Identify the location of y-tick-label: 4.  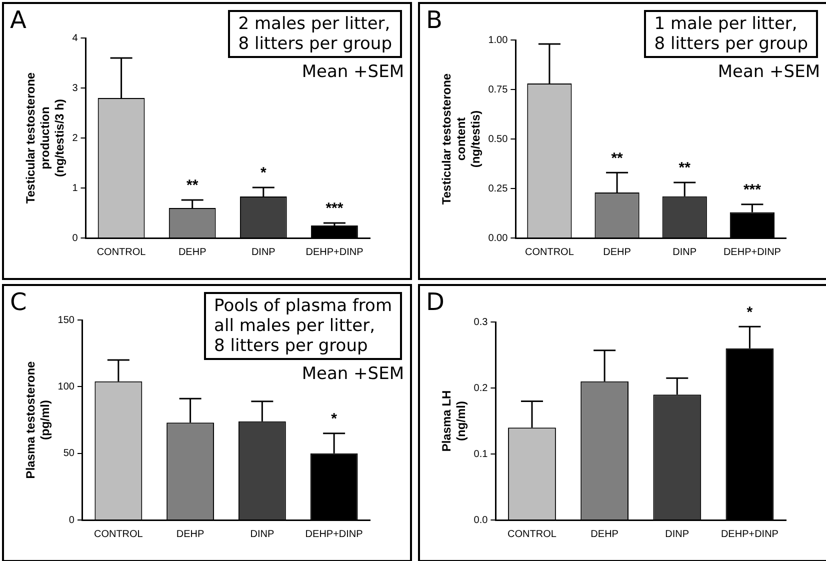
(75, 38).